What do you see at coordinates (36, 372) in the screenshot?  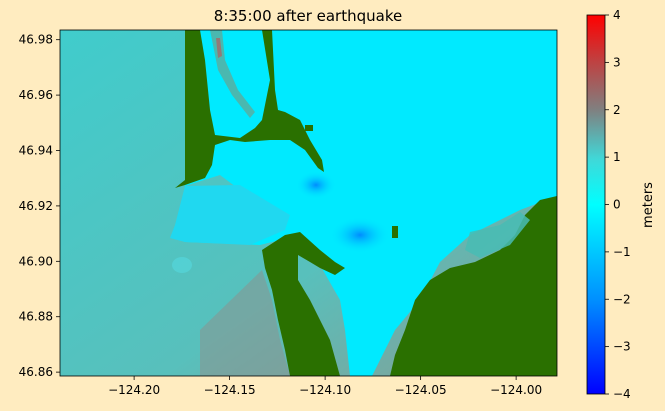 I see `y-tick-label: 46.86` at bounding box center [36, 372].